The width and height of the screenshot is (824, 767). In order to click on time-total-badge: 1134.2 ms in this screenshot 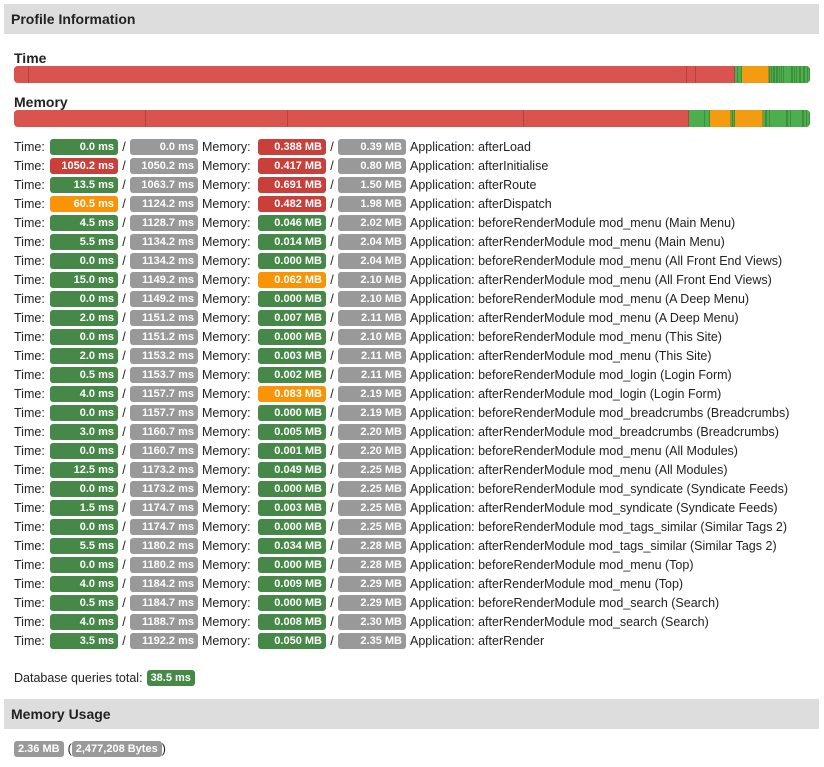, I will do `click(164, 260)`.